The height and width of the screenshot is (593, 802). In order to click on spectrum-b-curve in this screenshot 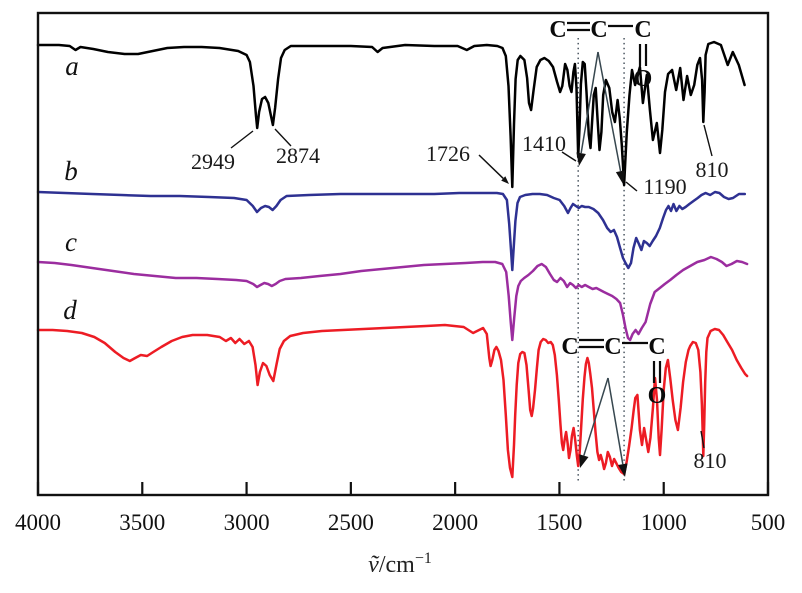, I will do `click(391, 231)`.